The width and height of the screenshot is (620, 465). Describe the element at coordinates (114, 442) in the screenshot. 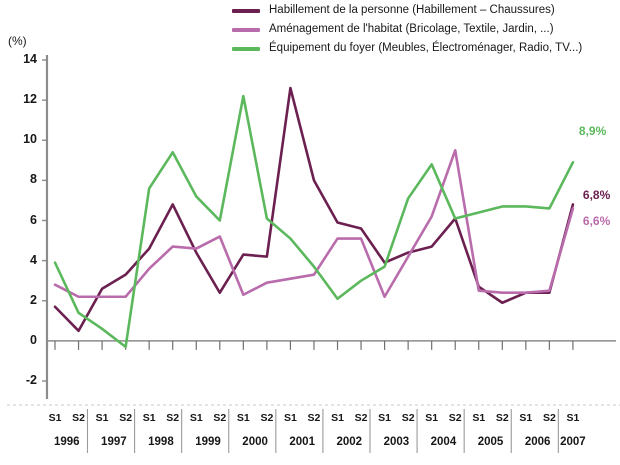

I see `x-axis-year-label: 1997` at that location.